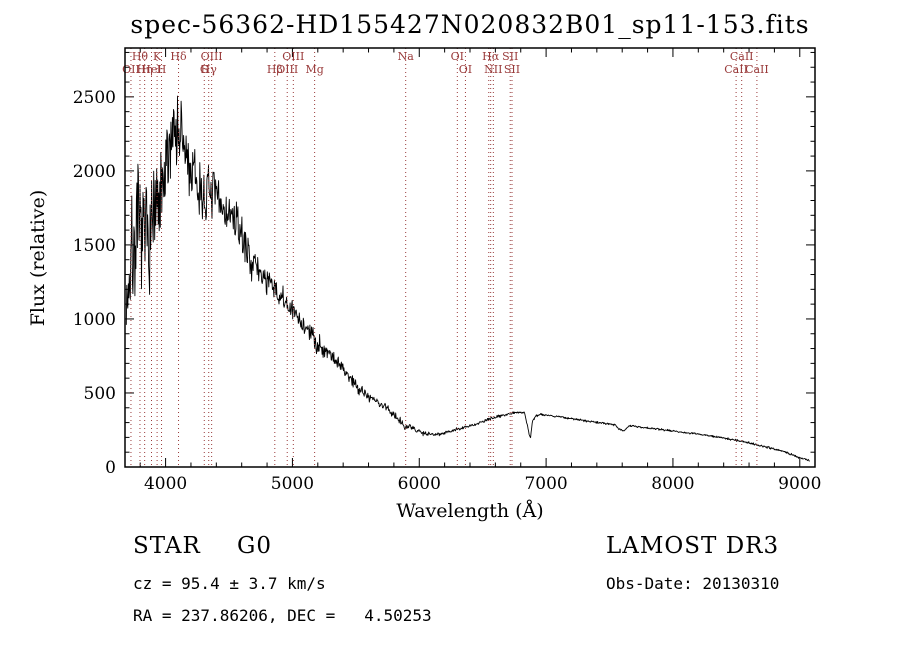 The image size is (900, 649). Describe the element at coordinates (545, 484) in the screenshot. I see `x-tick-label: 7000` at that location.